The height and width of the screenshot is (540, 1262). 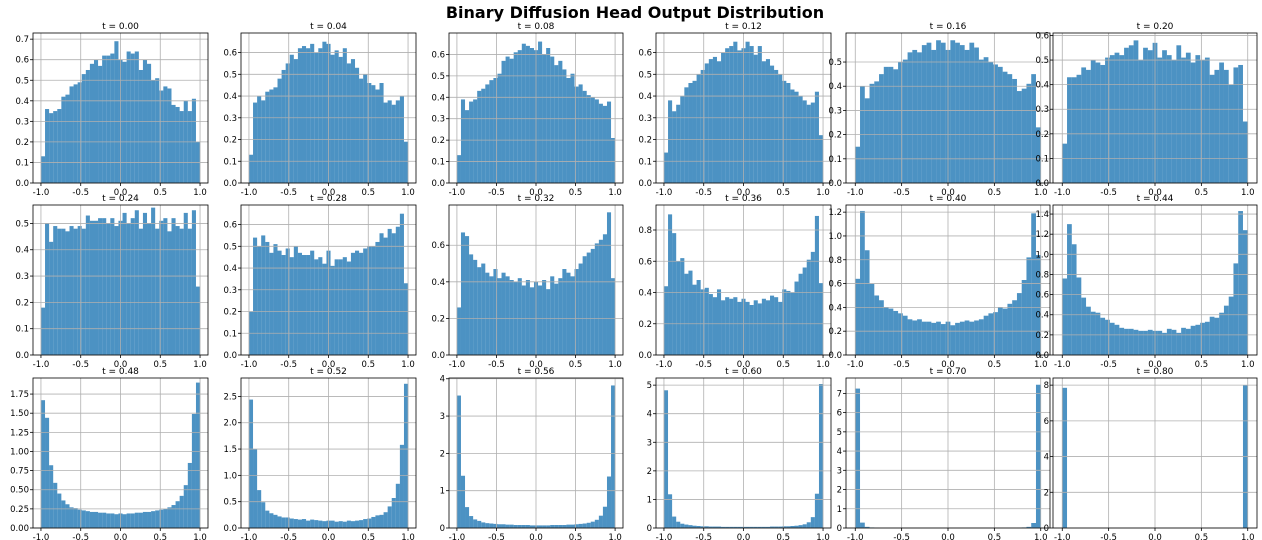 I want to click on subplot-title: t = 0.80, so click(x=1155, y=372).